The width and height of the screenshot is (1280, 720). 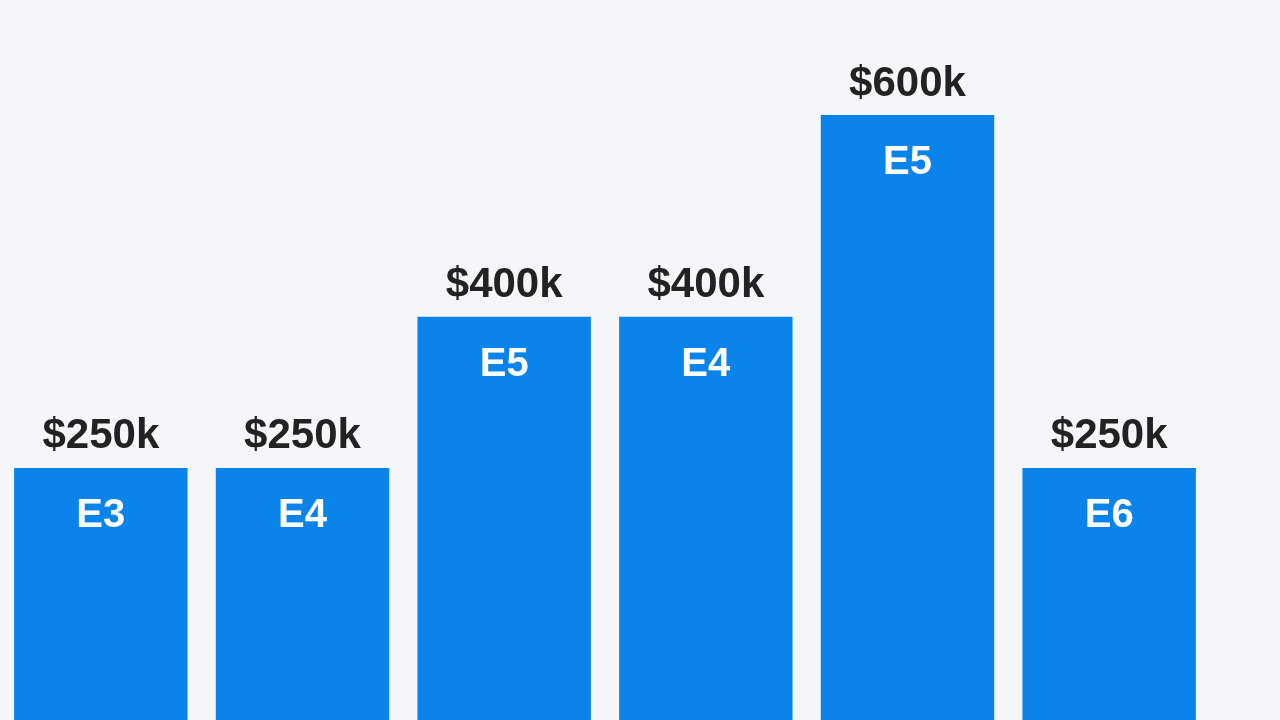 I want to click on data-label: $600k, so click(x=908, y=81).